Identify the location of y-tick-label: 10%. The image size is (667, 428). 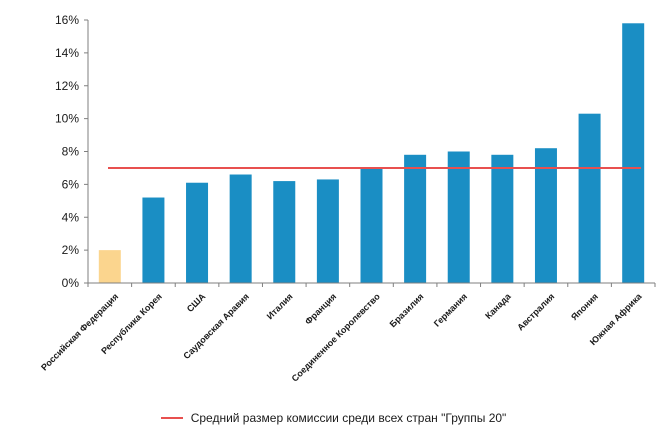
(67, 119).